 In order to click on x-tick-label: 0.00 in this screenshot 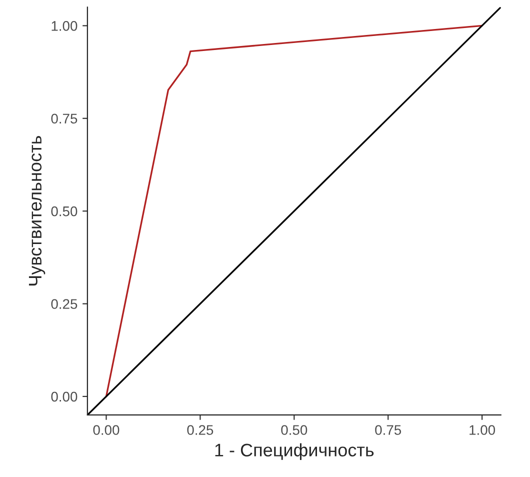, I will do `click(106, 430)`.